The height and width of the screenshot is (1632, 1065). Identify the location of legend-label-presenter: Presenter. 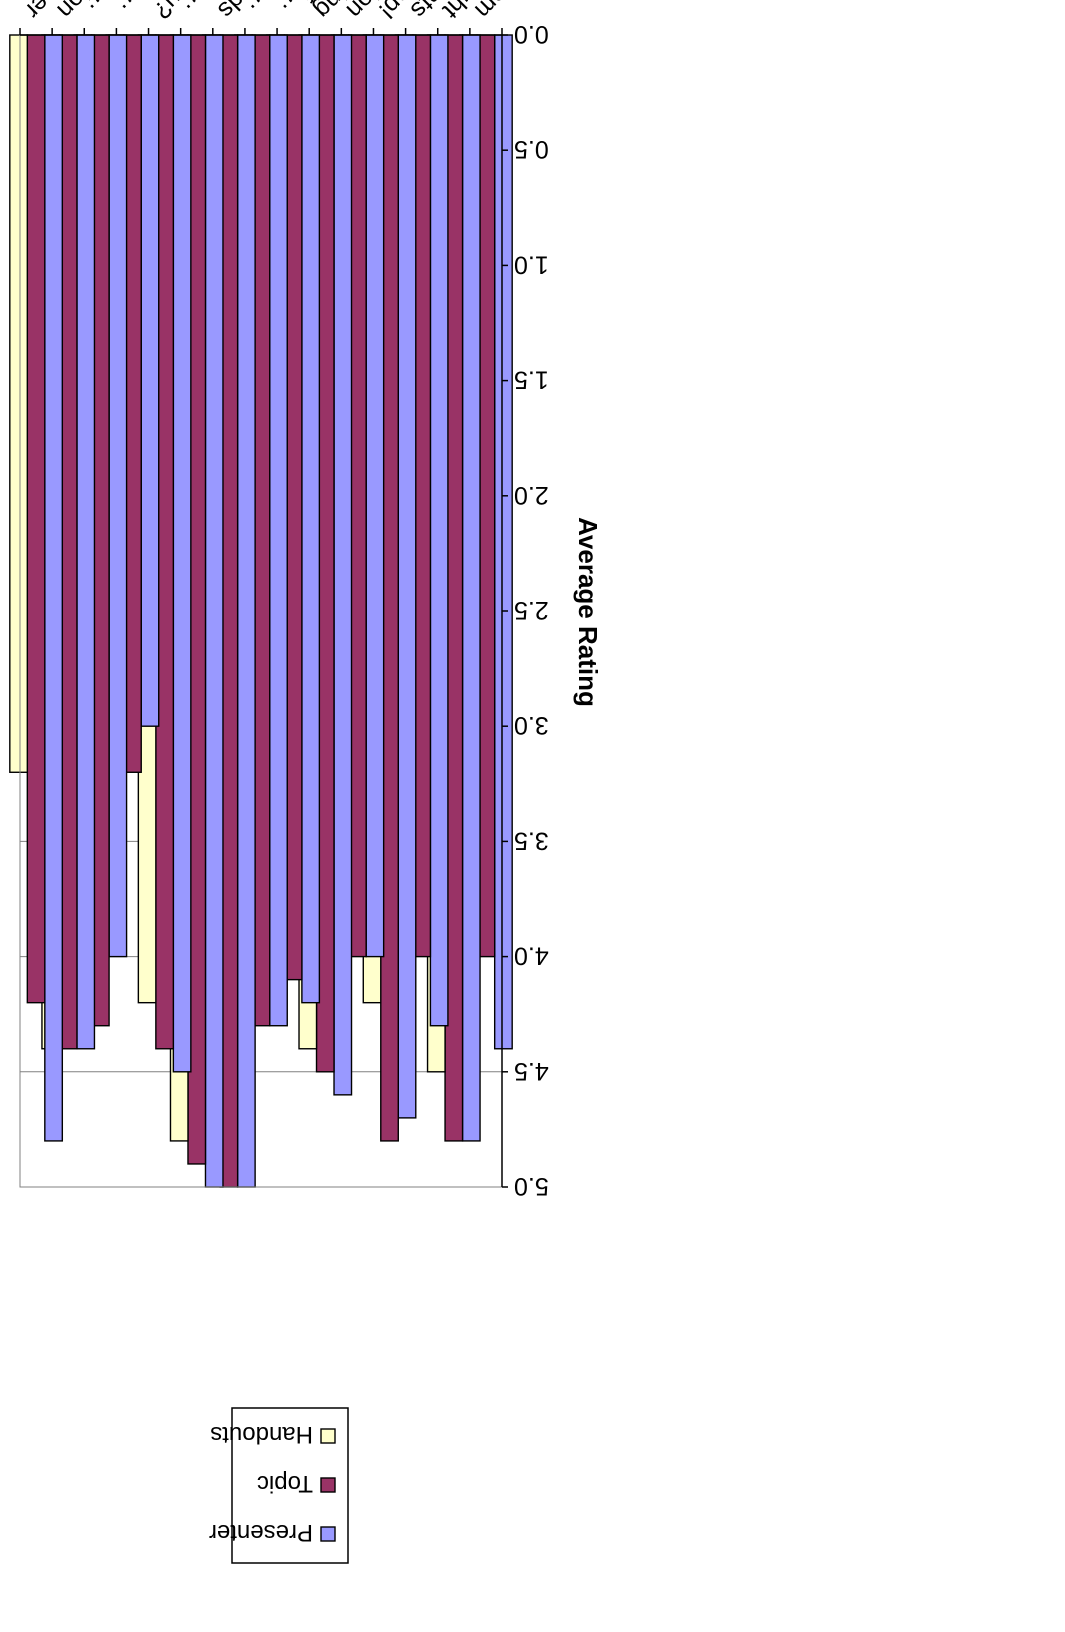
(261, 1532).